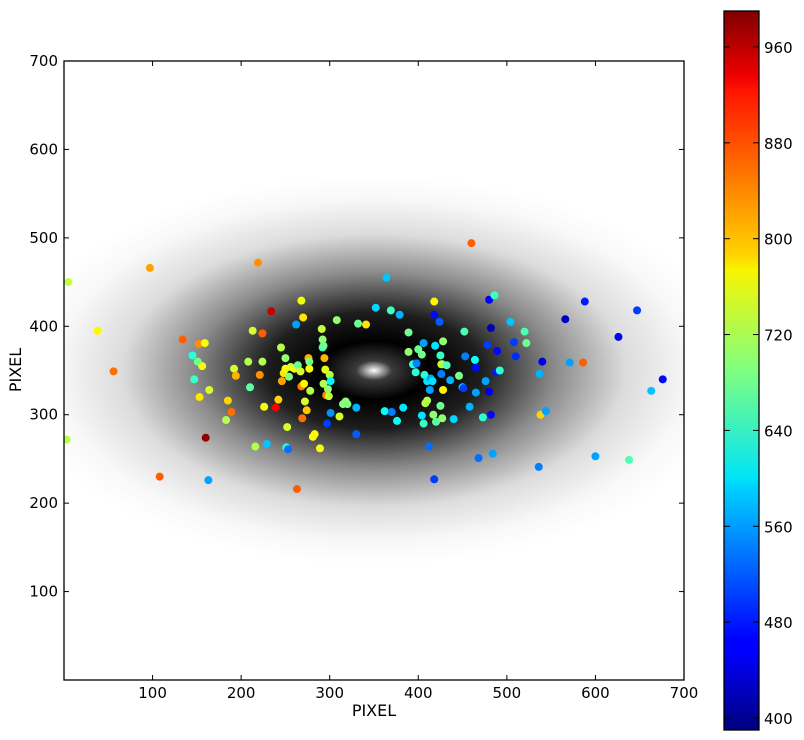 The width and height of the screenshot is (804, 740). Describe the element at coordinates (43, 503) in the screenshot. I see `y-tick-label: 200` at that location.